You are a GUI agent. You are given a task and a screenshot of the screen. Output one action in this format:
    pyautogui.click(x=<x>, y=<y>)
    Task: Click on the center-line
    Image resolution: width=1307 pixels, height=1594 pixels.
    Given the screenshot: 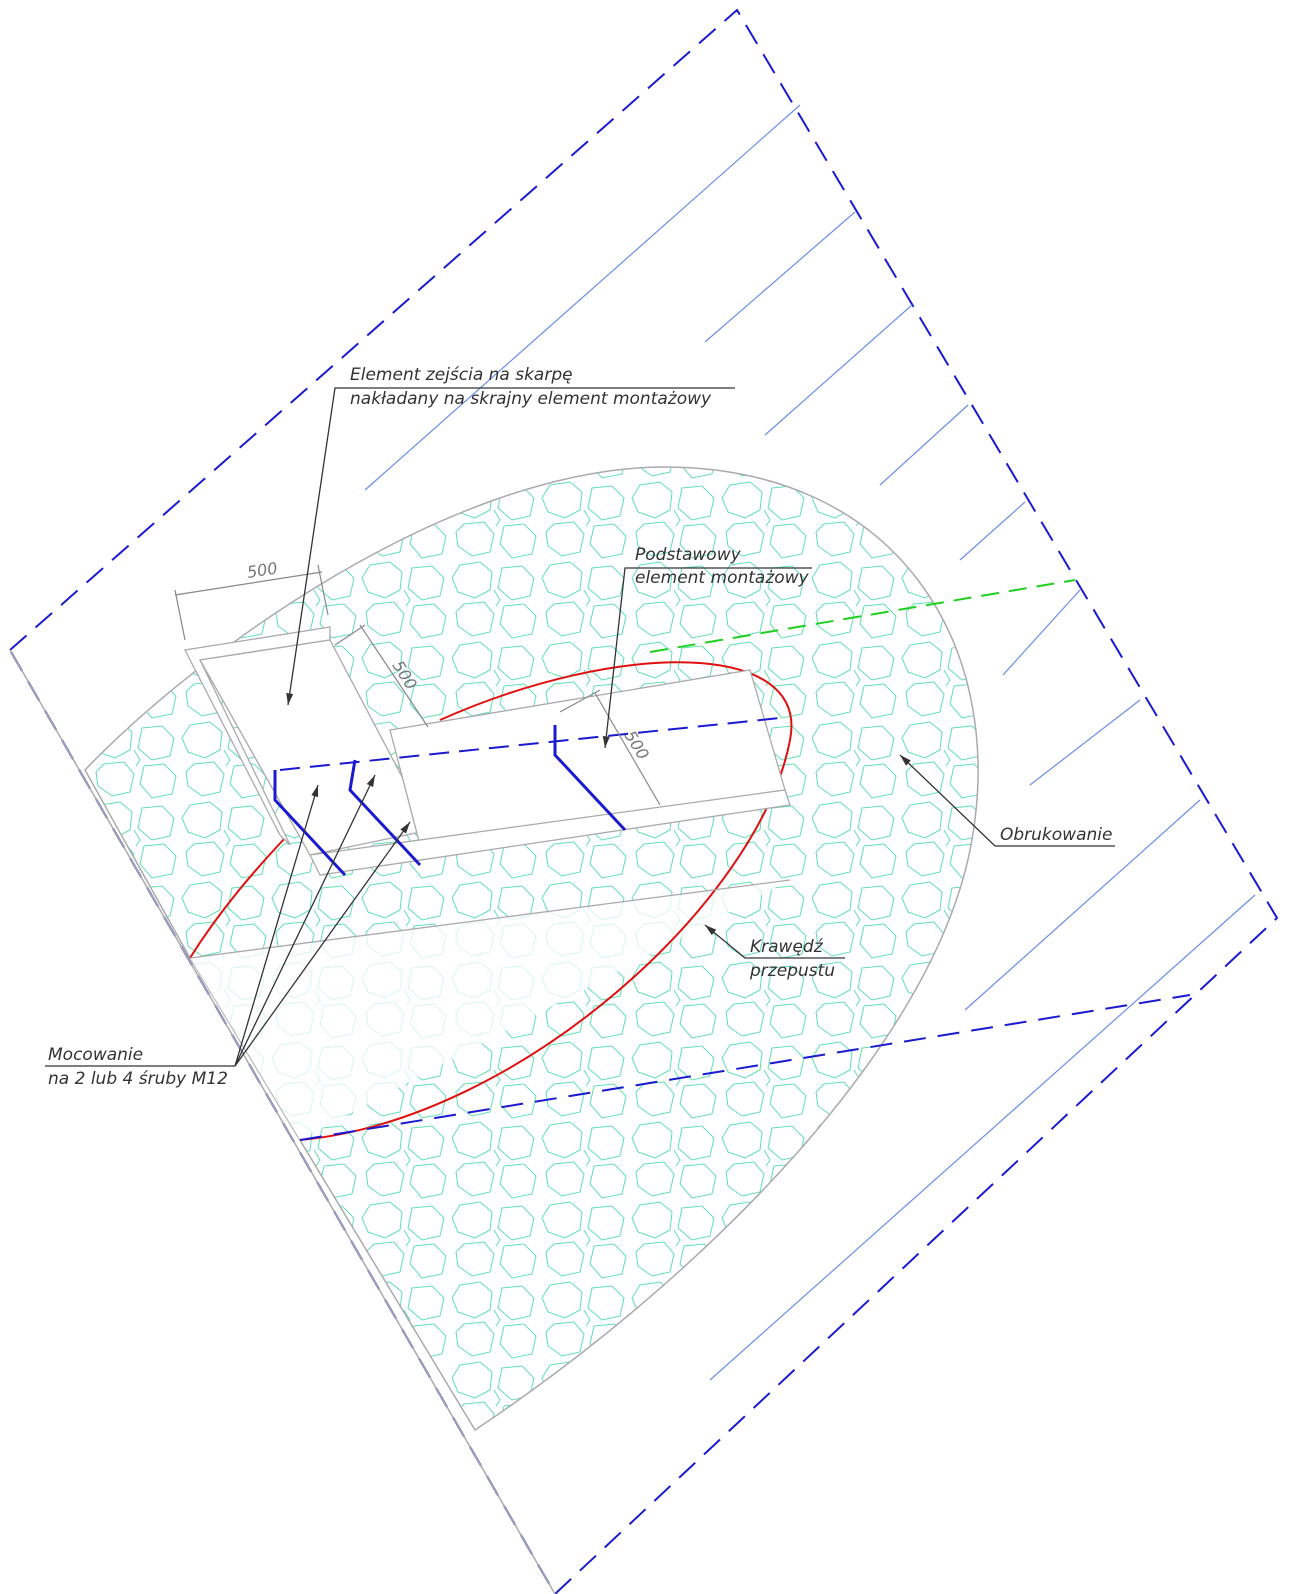 What is the action you would take?
    pyautogui.click(x=530, y=744)
    